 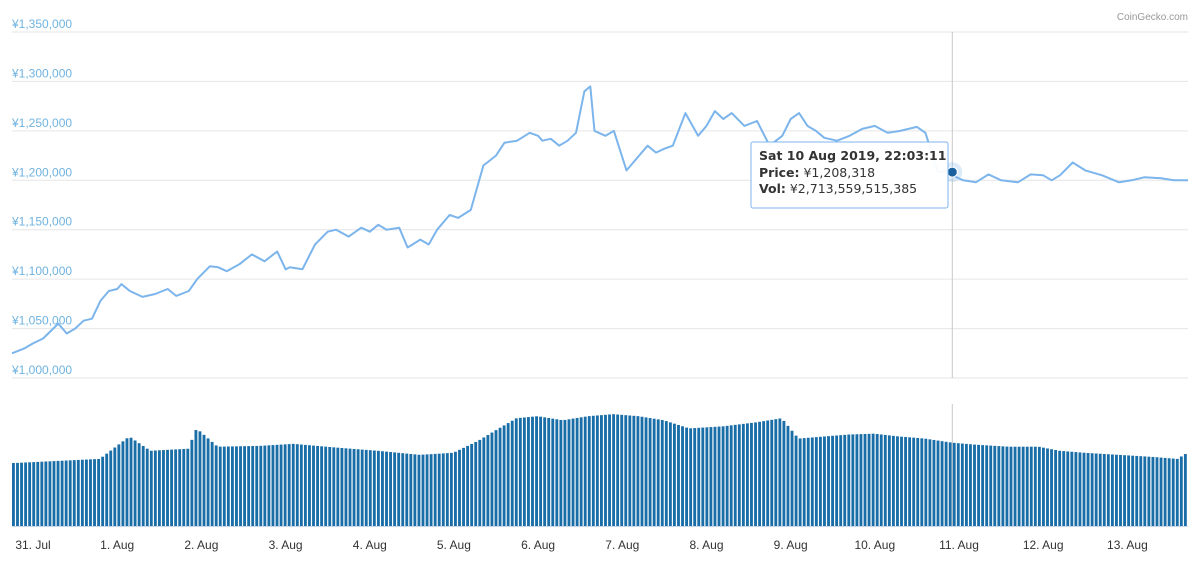 I want to click on tooltip-price-row: Price: ¥1,208,318, so click(x=817, y=172).